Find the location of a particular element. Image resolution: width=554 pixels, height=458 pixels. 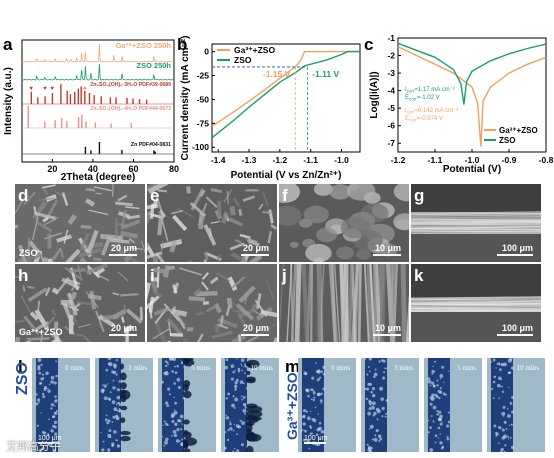

sem-sample-label: Ga³⁺+ZSO is located at coordinates (41, 332).